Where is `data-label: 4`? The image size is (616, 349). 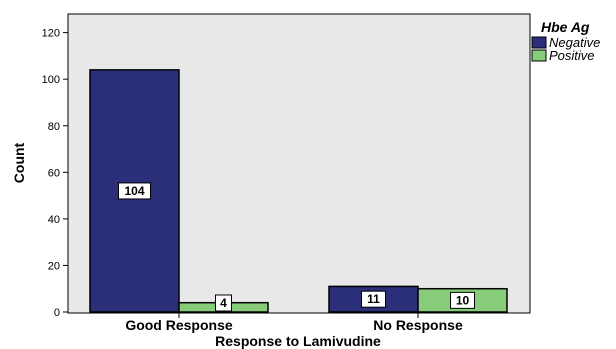
data-label: 4 is located at coordinates (223, 303).